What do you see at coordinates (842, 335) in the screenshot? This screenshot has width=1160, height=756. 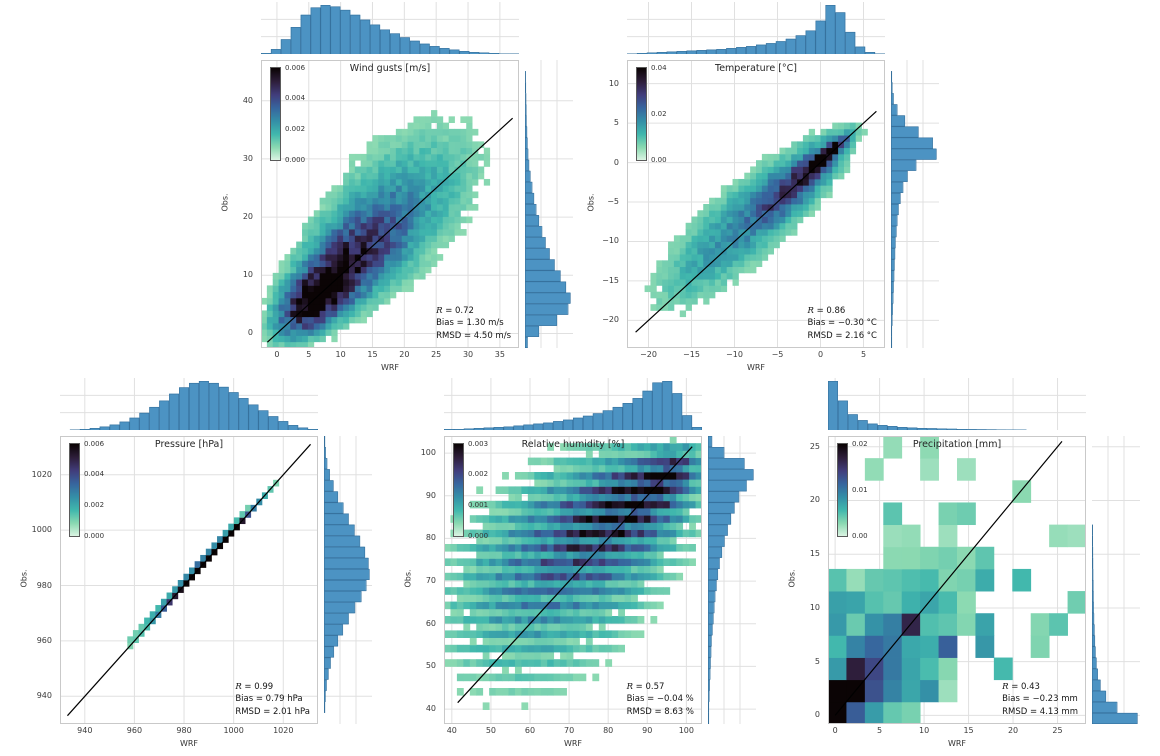 I see `stat-rmsd: RMSD = 2.16 °C` at bounding box center [842, 335].